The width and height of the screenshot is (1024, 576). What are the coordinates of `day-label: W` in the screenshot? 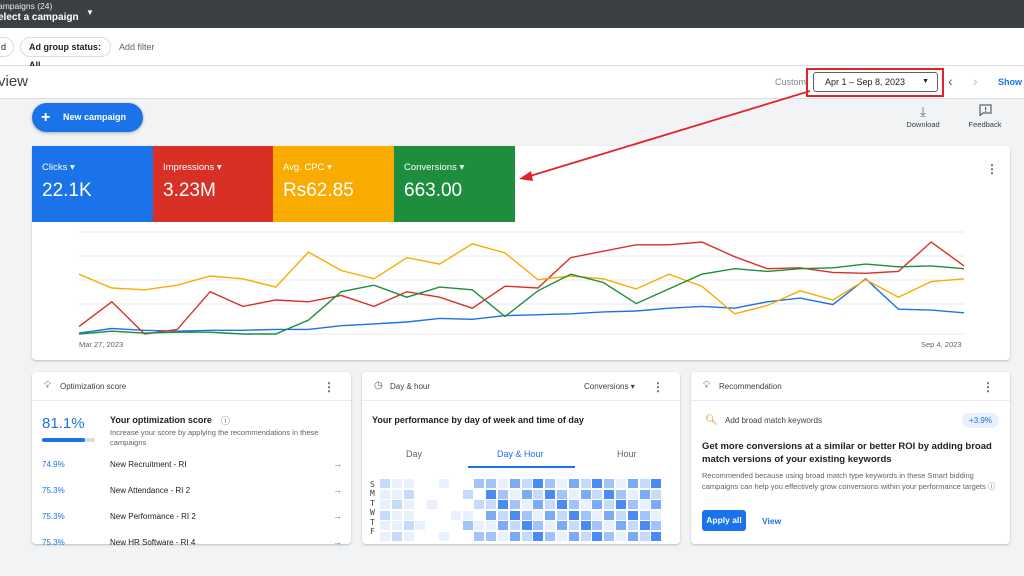 It's located at (372, 513).